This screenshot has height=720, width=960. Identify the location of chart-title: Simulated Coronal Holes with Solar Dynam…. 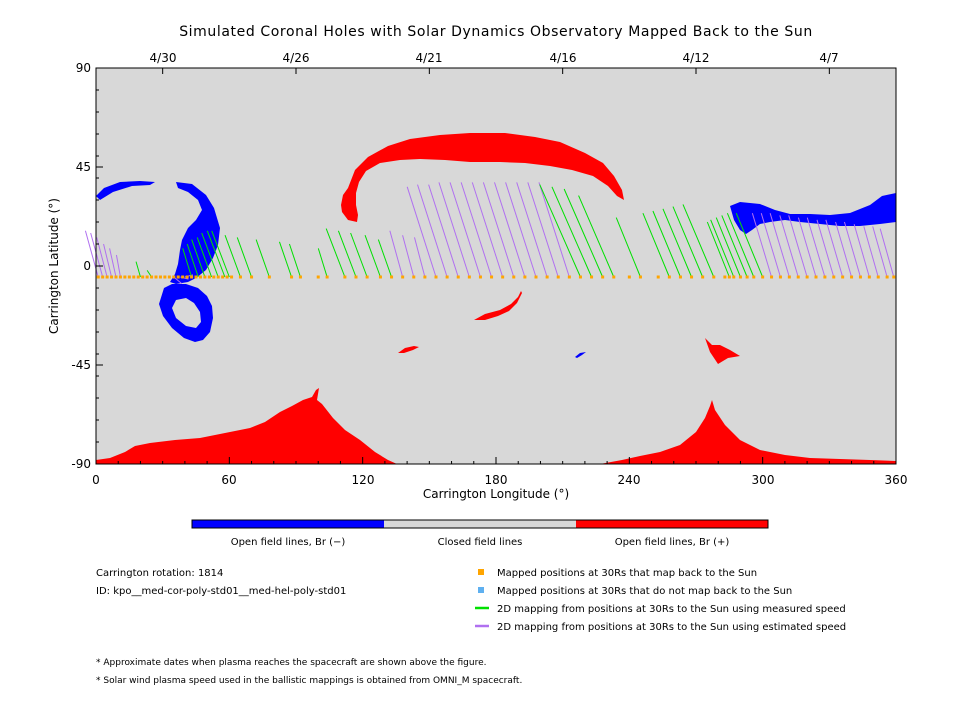
(496, 32).